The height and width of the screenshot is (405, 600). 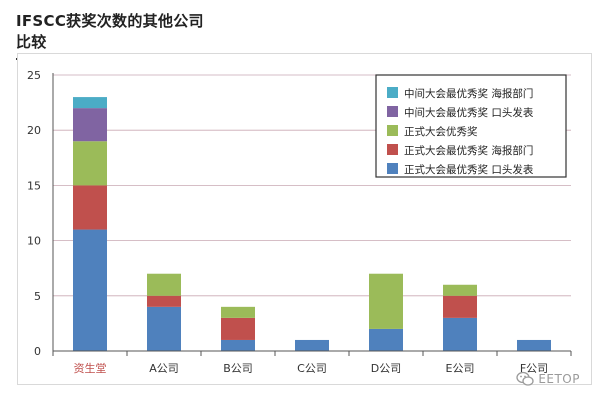 I want to click on y-tick-label: 15, so click(x=34, y=185).